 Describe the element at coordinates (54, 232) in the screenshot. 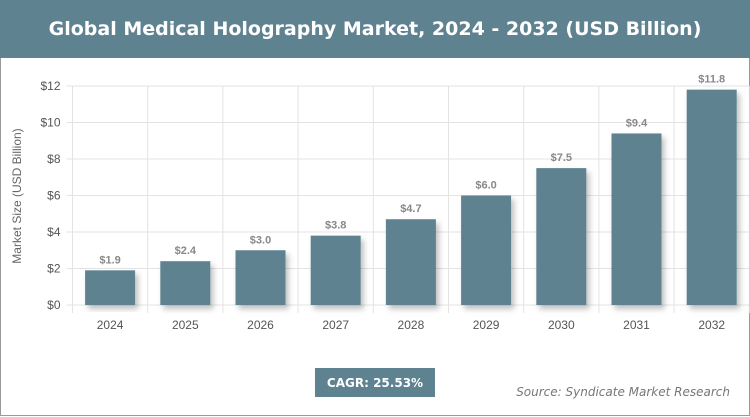

I see `y-tick-label: $4` at that location.